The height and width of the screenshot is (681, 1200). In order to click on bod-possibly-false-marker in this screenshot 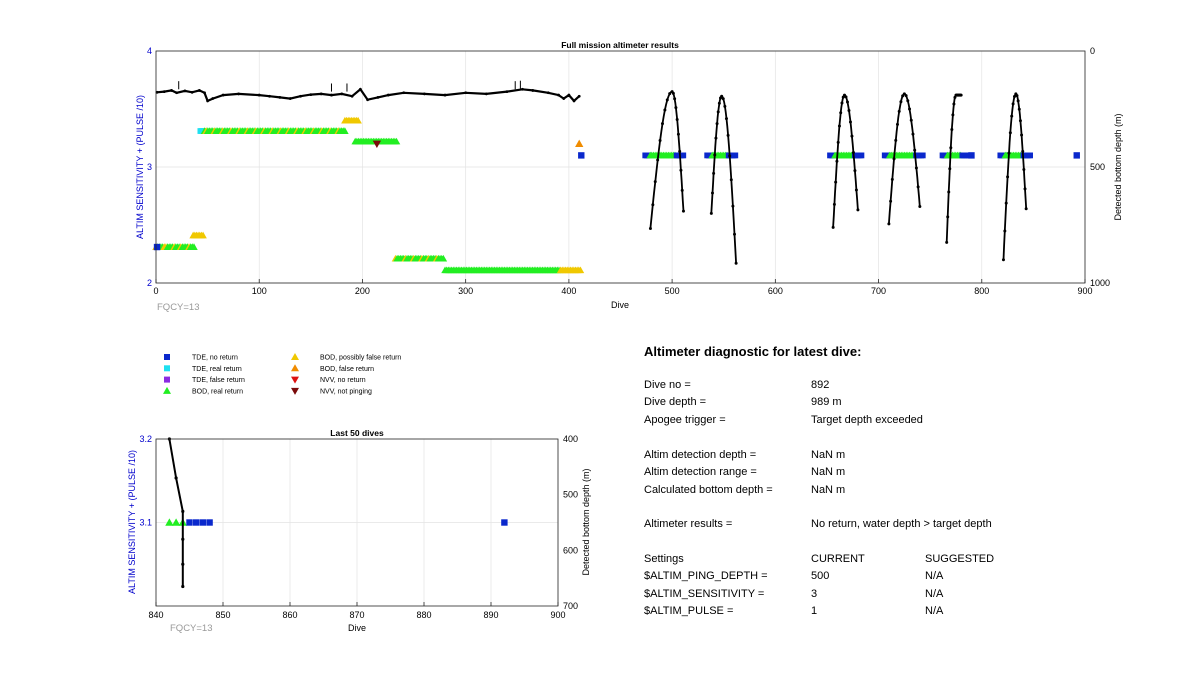, I will do `click(203, 235)`.